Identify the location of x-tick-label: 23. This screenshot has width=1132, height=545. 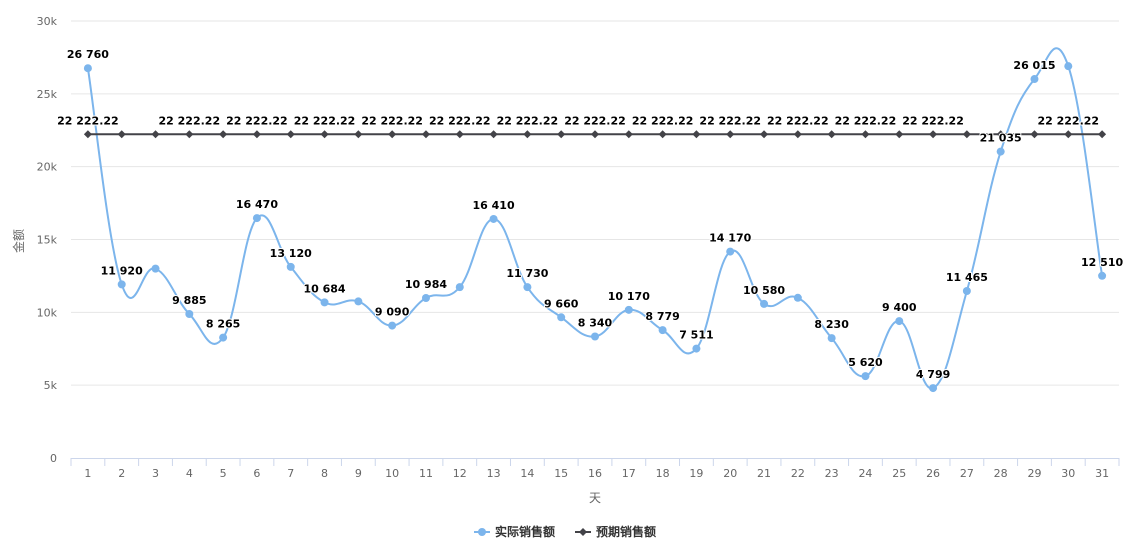
(832, 473).